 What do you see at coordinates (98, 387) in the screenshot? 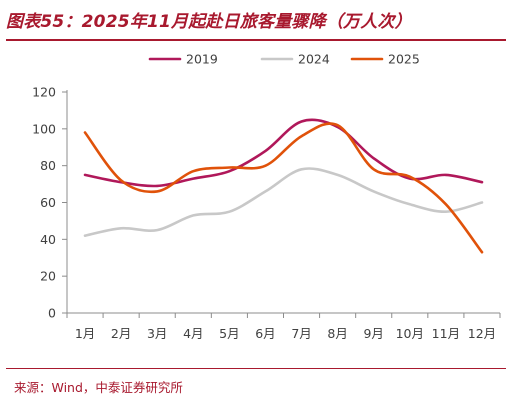
I see `source-note: 来源：Wind，中泰证券研究所` at bounding box center [98, 387].